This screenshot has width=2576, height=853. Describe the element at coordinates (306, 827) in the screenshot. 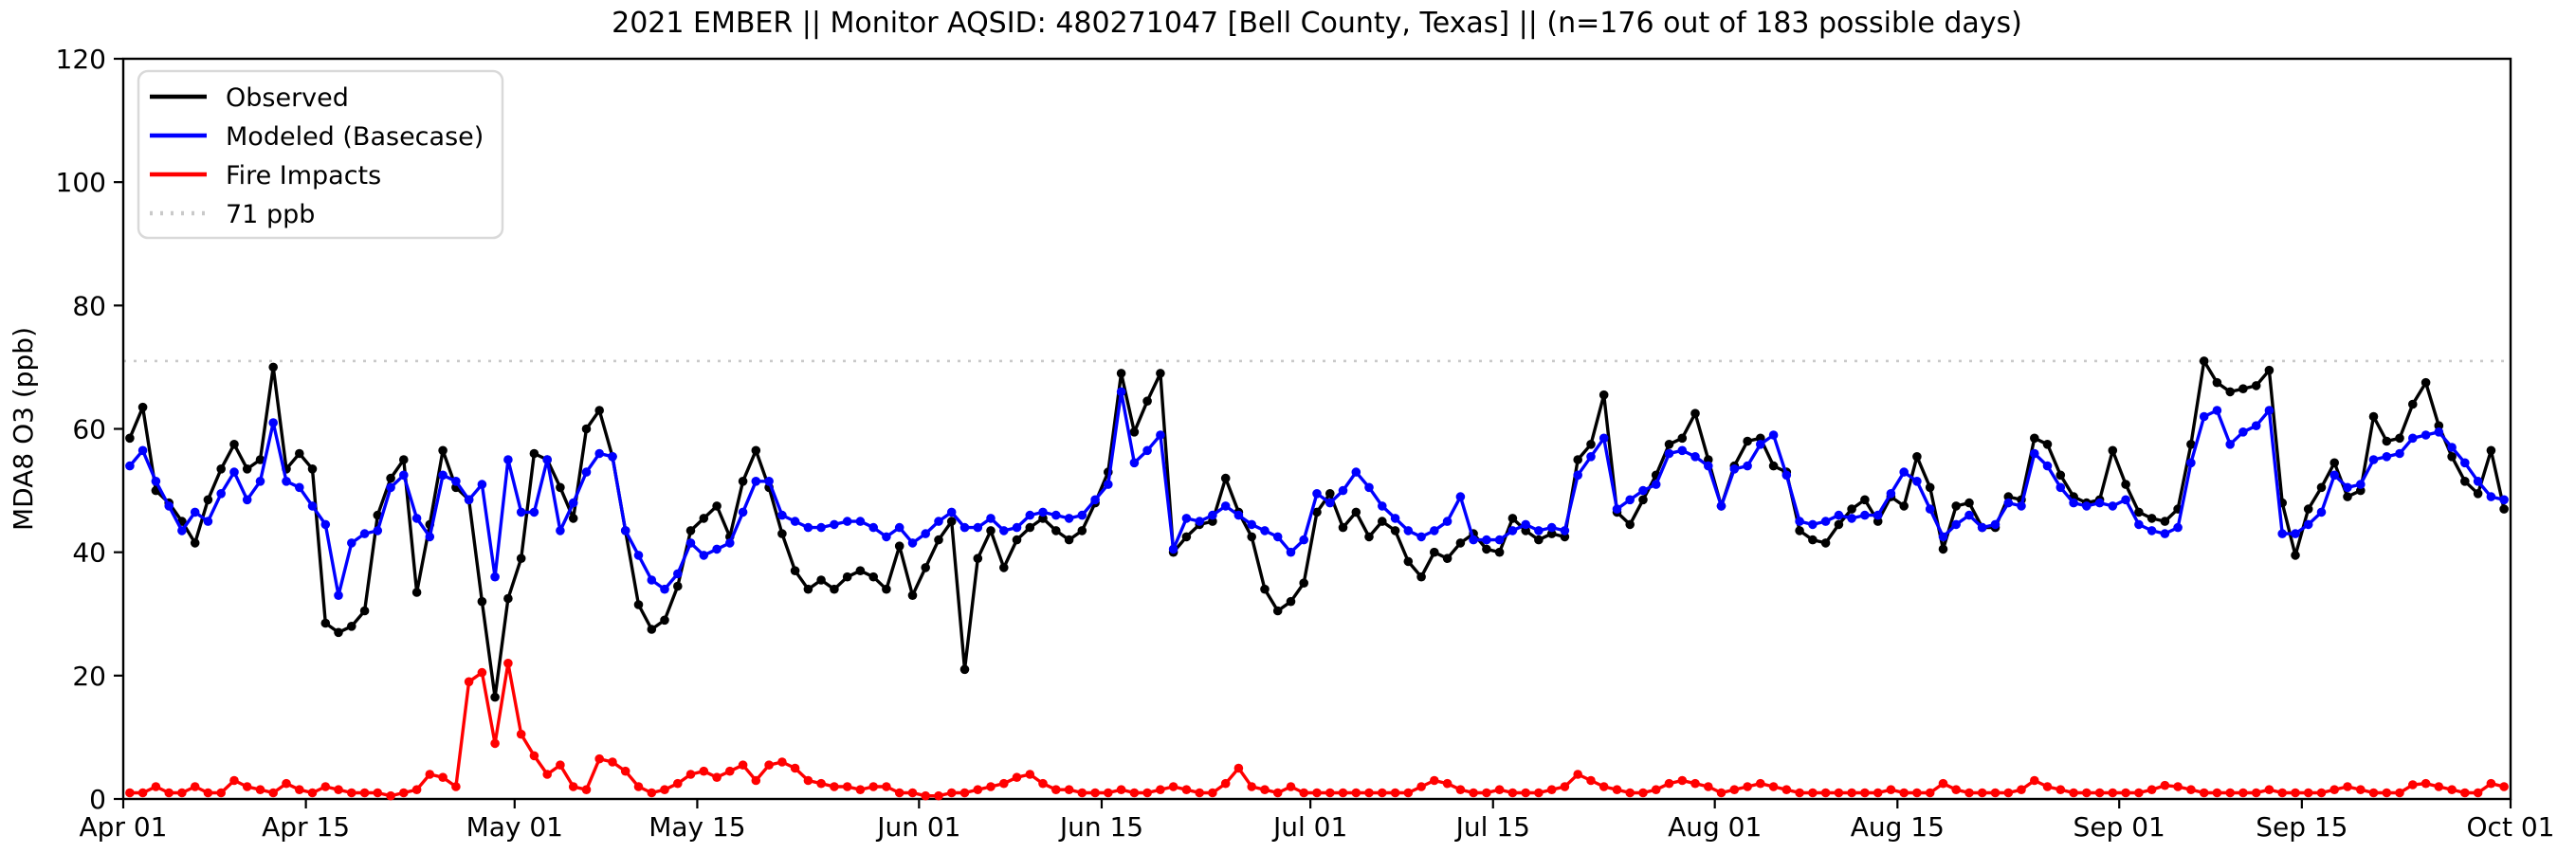

I see `x-tick-label: Apr 15` at that location.